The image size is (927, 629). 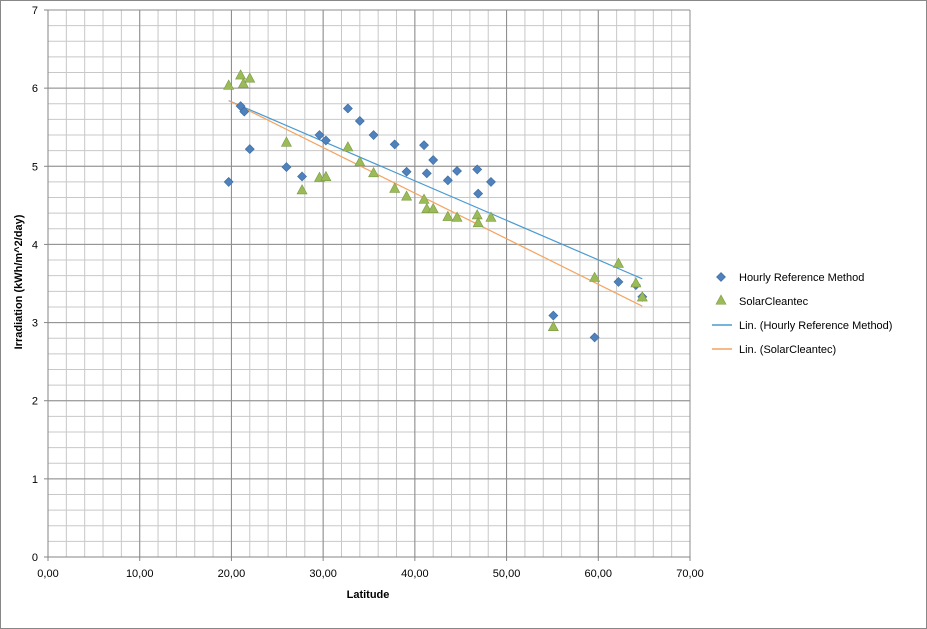 I want to click on legend-label: Lin. (SolarCleantec), so click(x=787, y=350).